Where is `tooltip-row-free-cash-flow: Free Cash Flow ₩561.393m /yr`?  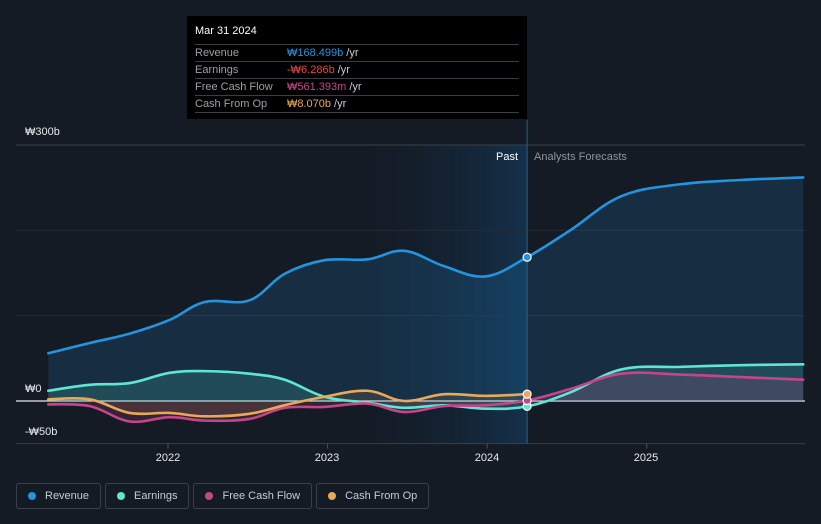
tooltip-row-free-cash-flow: Free Cash Flow ₩561.393m /yr is located at coordinates (357, 87).